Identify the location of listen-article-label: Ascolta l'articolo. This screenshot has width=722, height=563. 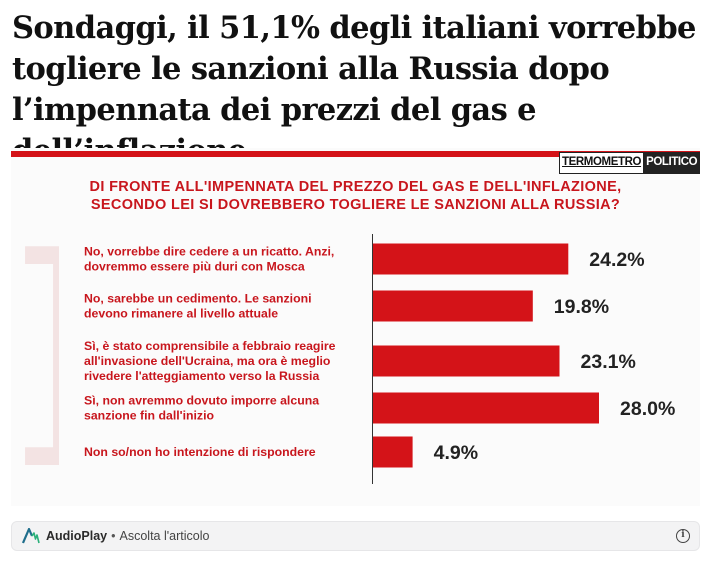
(164, 536).